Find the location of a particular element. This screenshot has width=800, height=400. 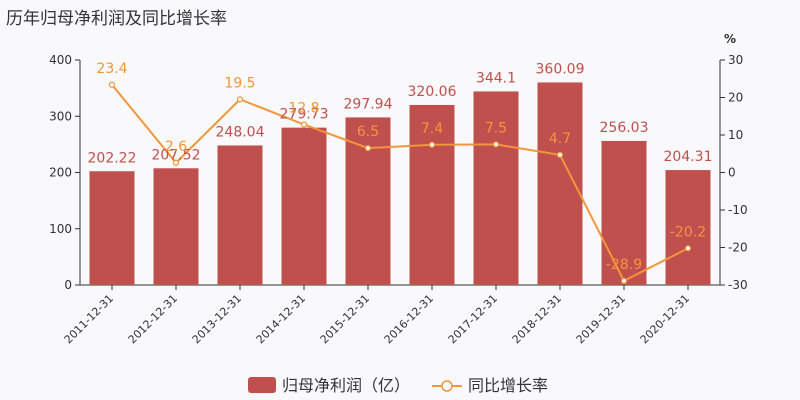

bar-value-label: 204.31 is located at coordinates (688, 157).